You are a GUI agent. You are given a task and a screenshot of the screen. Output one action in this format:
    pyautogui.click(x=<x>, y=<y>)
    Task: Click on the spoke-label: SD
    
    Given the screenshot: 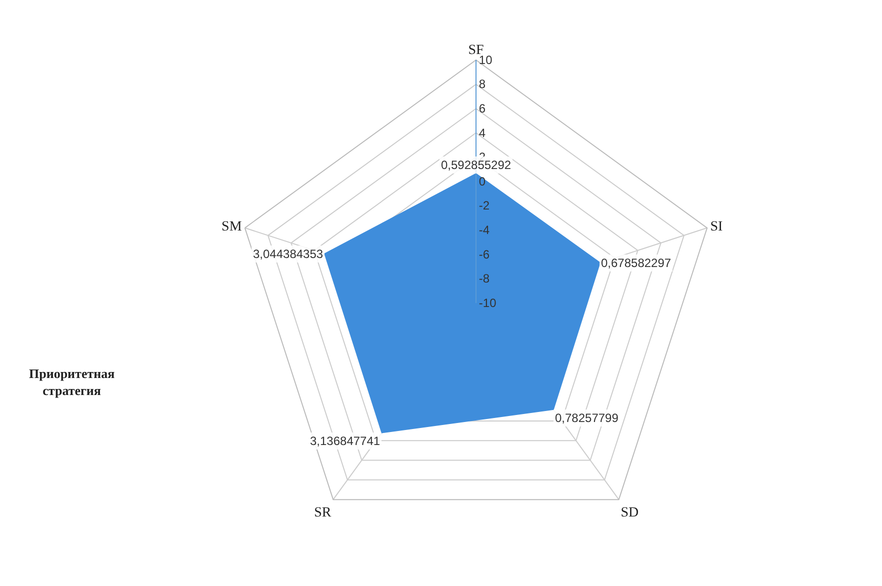 What is the action you would take?
    pyautogui.click(x=629, y=512)
    